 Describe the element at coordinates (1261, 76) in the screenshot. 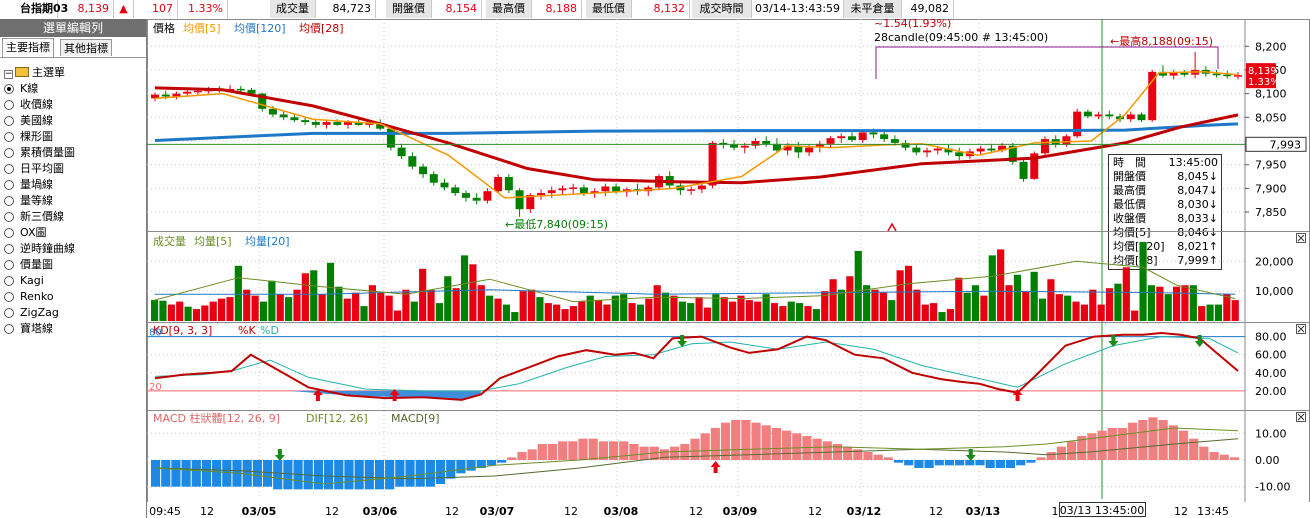

I see `last-price-box` at that location.